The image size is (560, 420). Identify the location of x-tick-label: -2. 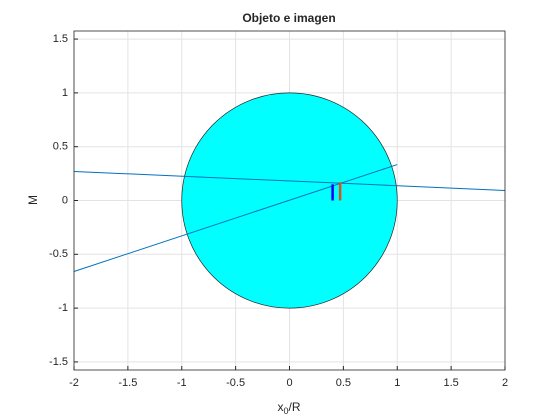
(74, 383).